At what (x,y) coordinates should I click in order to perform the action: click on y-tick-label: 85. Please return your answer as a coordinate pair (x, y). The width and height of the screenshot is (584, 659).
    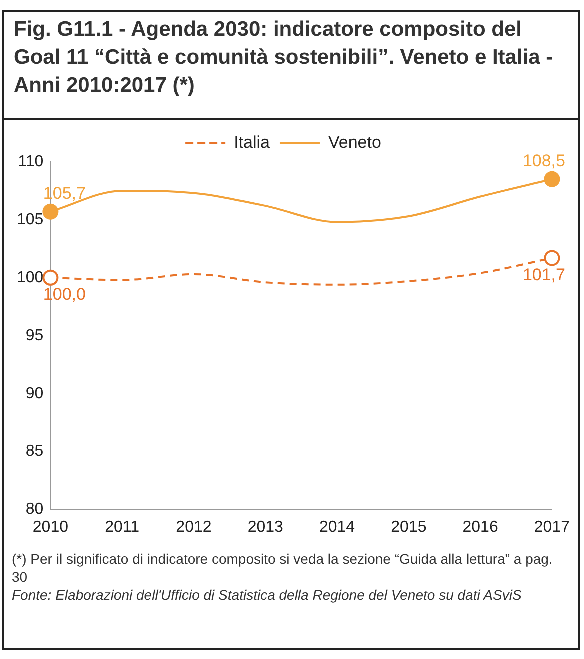
    Looking at the image, I should click on (35, 451).